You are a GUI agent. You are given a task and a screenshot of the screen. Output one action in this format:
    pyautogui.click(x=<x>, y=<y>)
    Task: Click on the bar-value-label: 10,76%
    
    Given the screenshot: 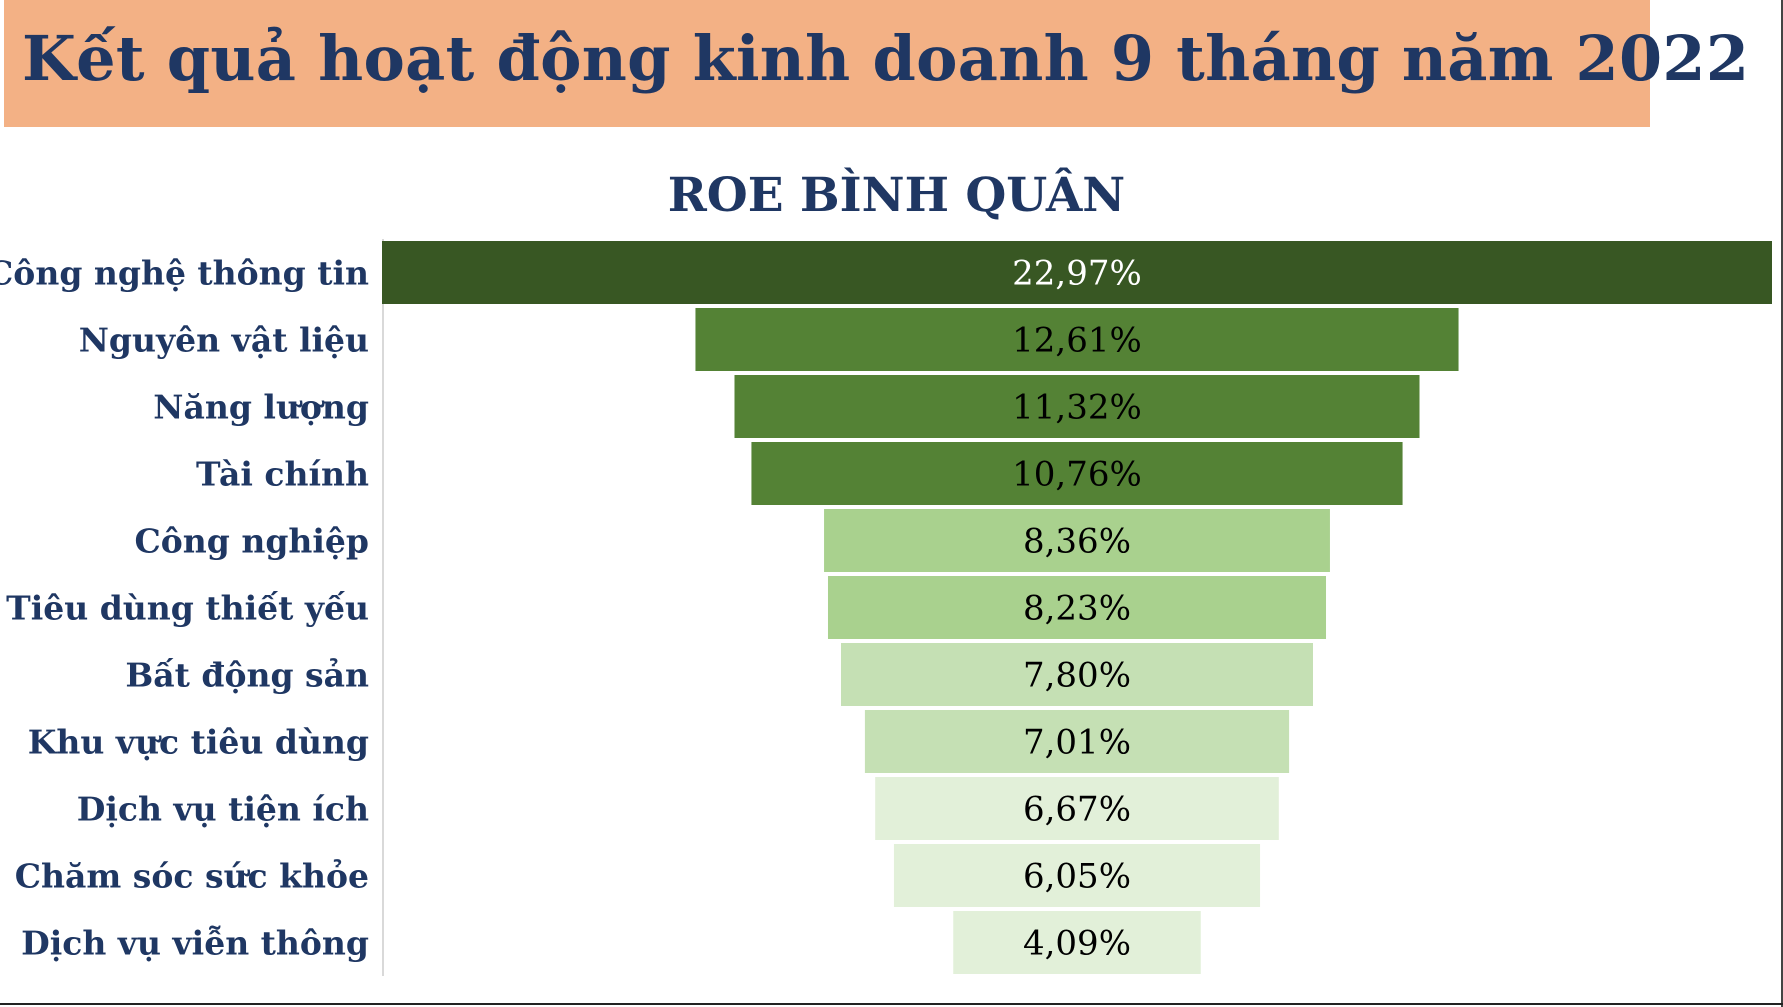 What is the action you would take?
    pyautogui.click(x=1077, y=475)
    